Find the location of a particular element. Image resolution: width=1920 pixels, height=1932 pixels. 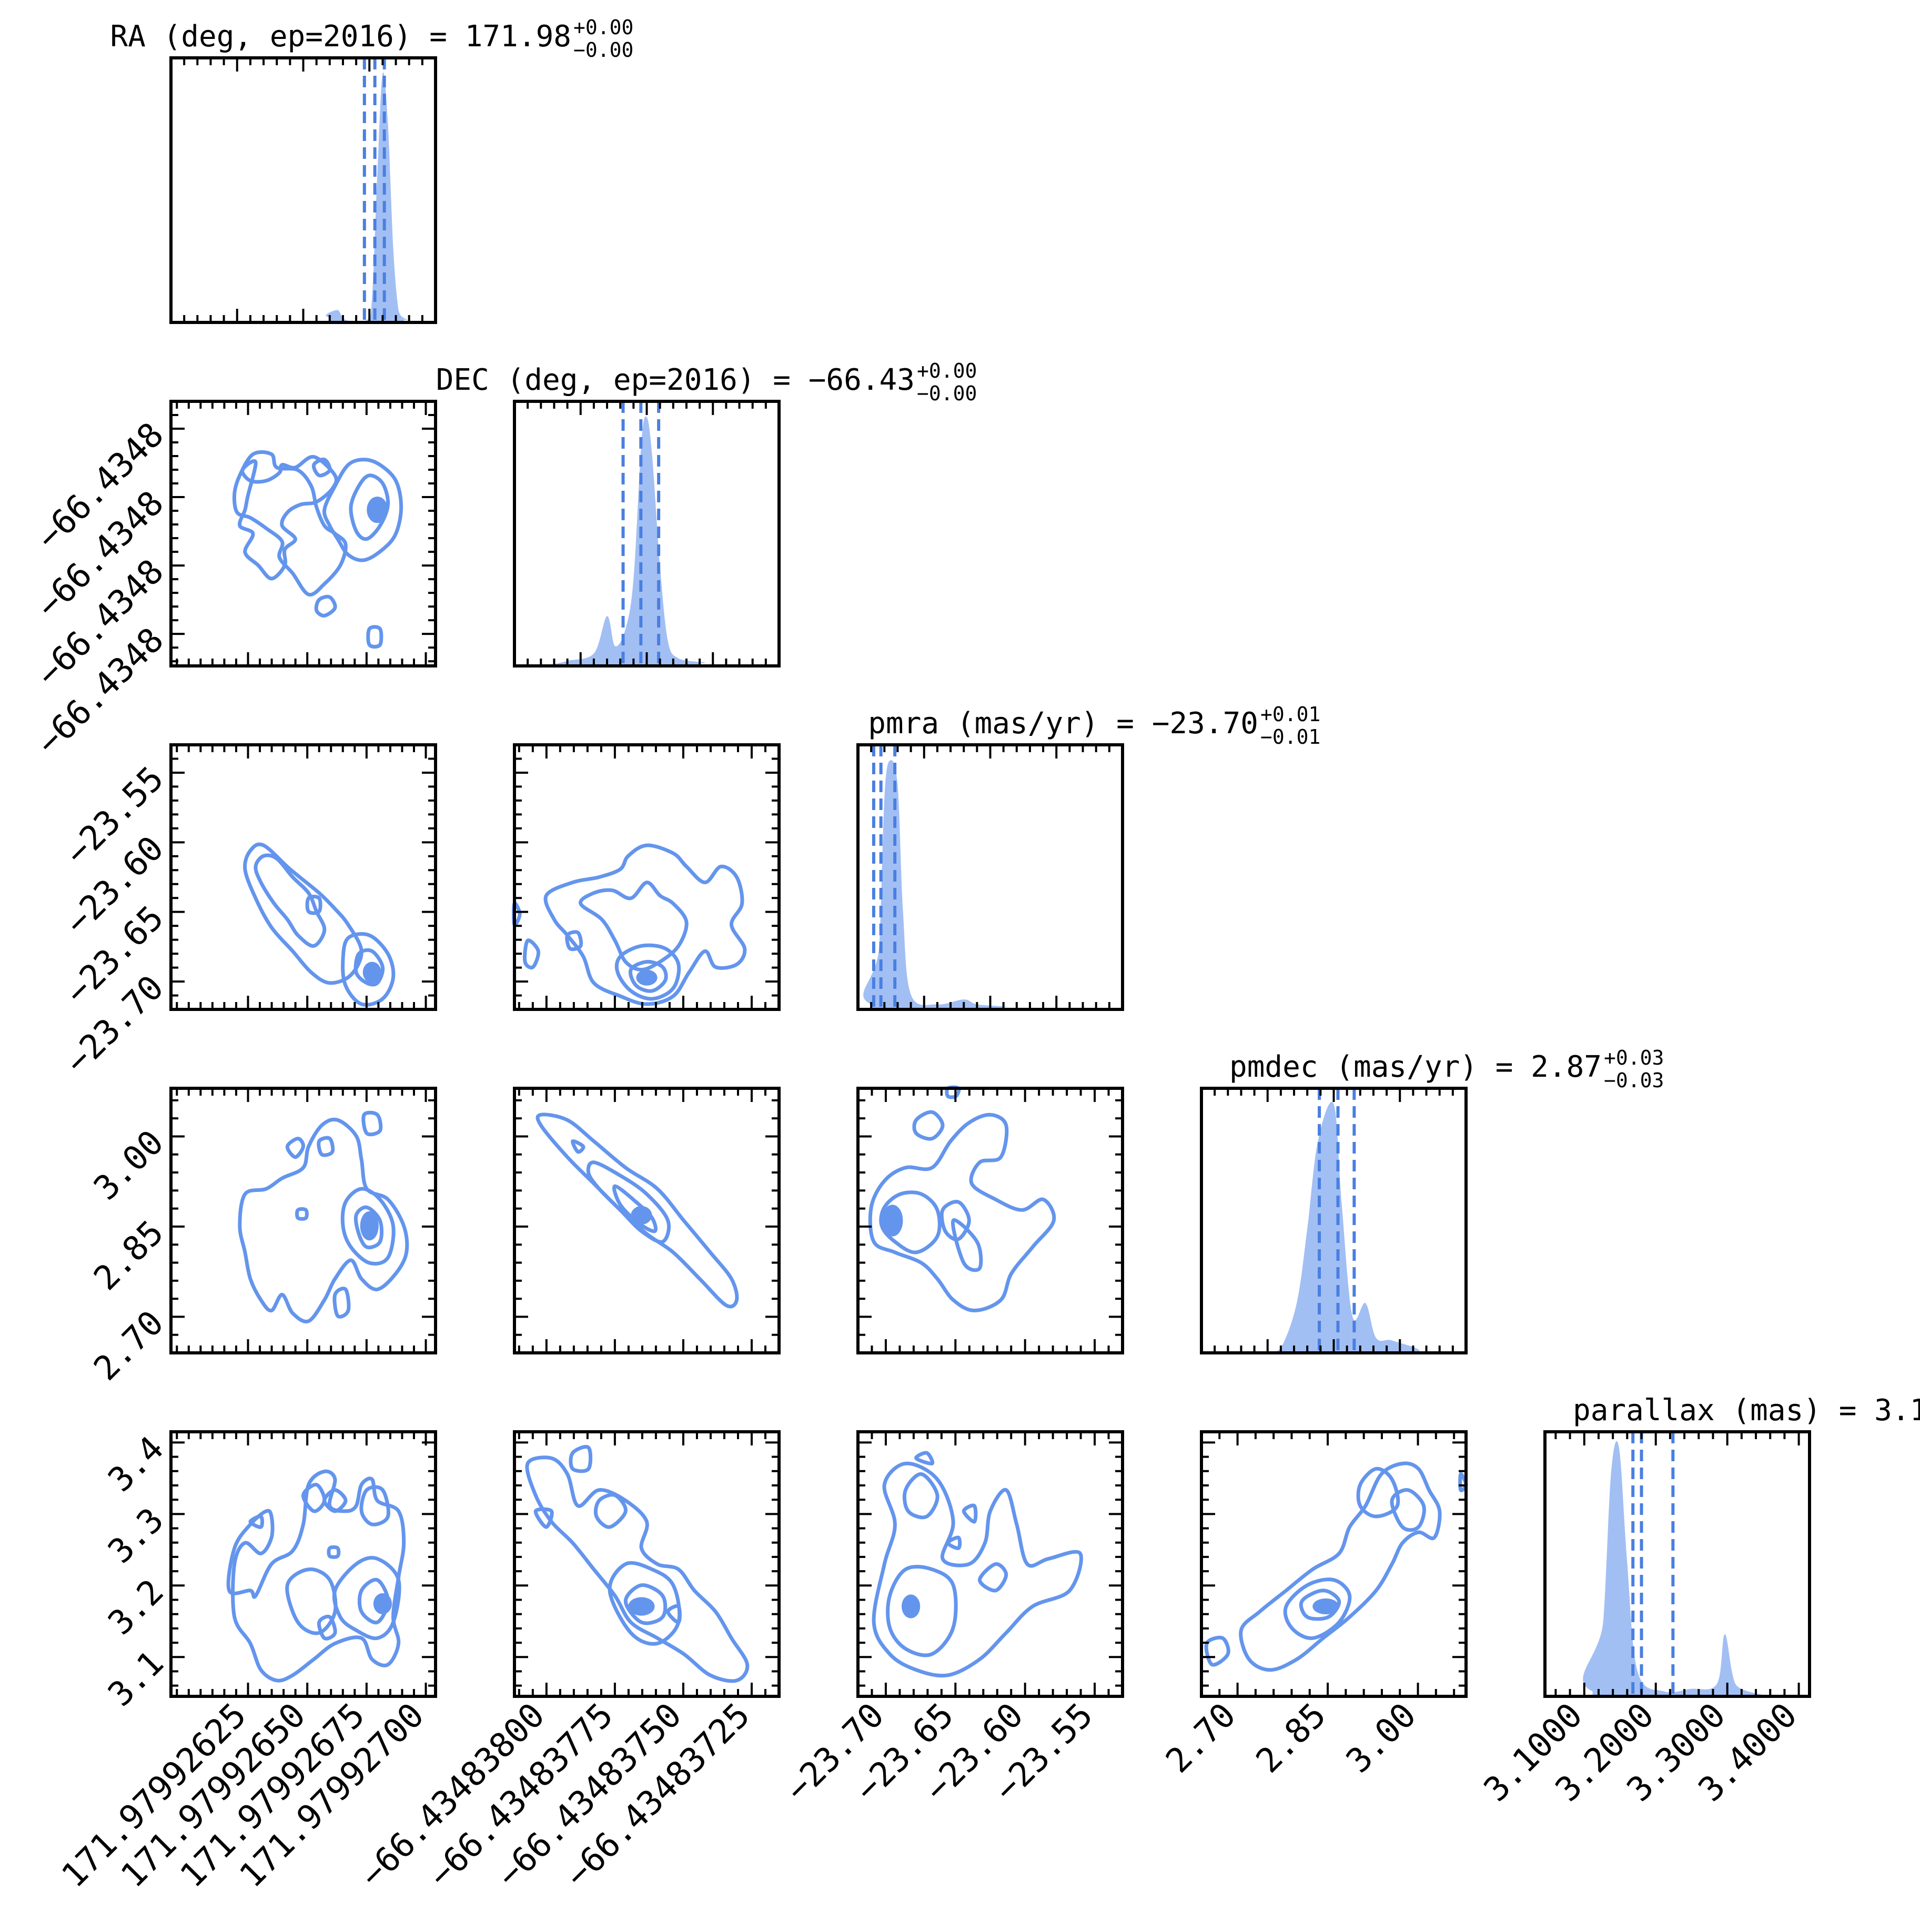

y-tick-label-parallax: 3.3 is located at coordinates (136, 1536).